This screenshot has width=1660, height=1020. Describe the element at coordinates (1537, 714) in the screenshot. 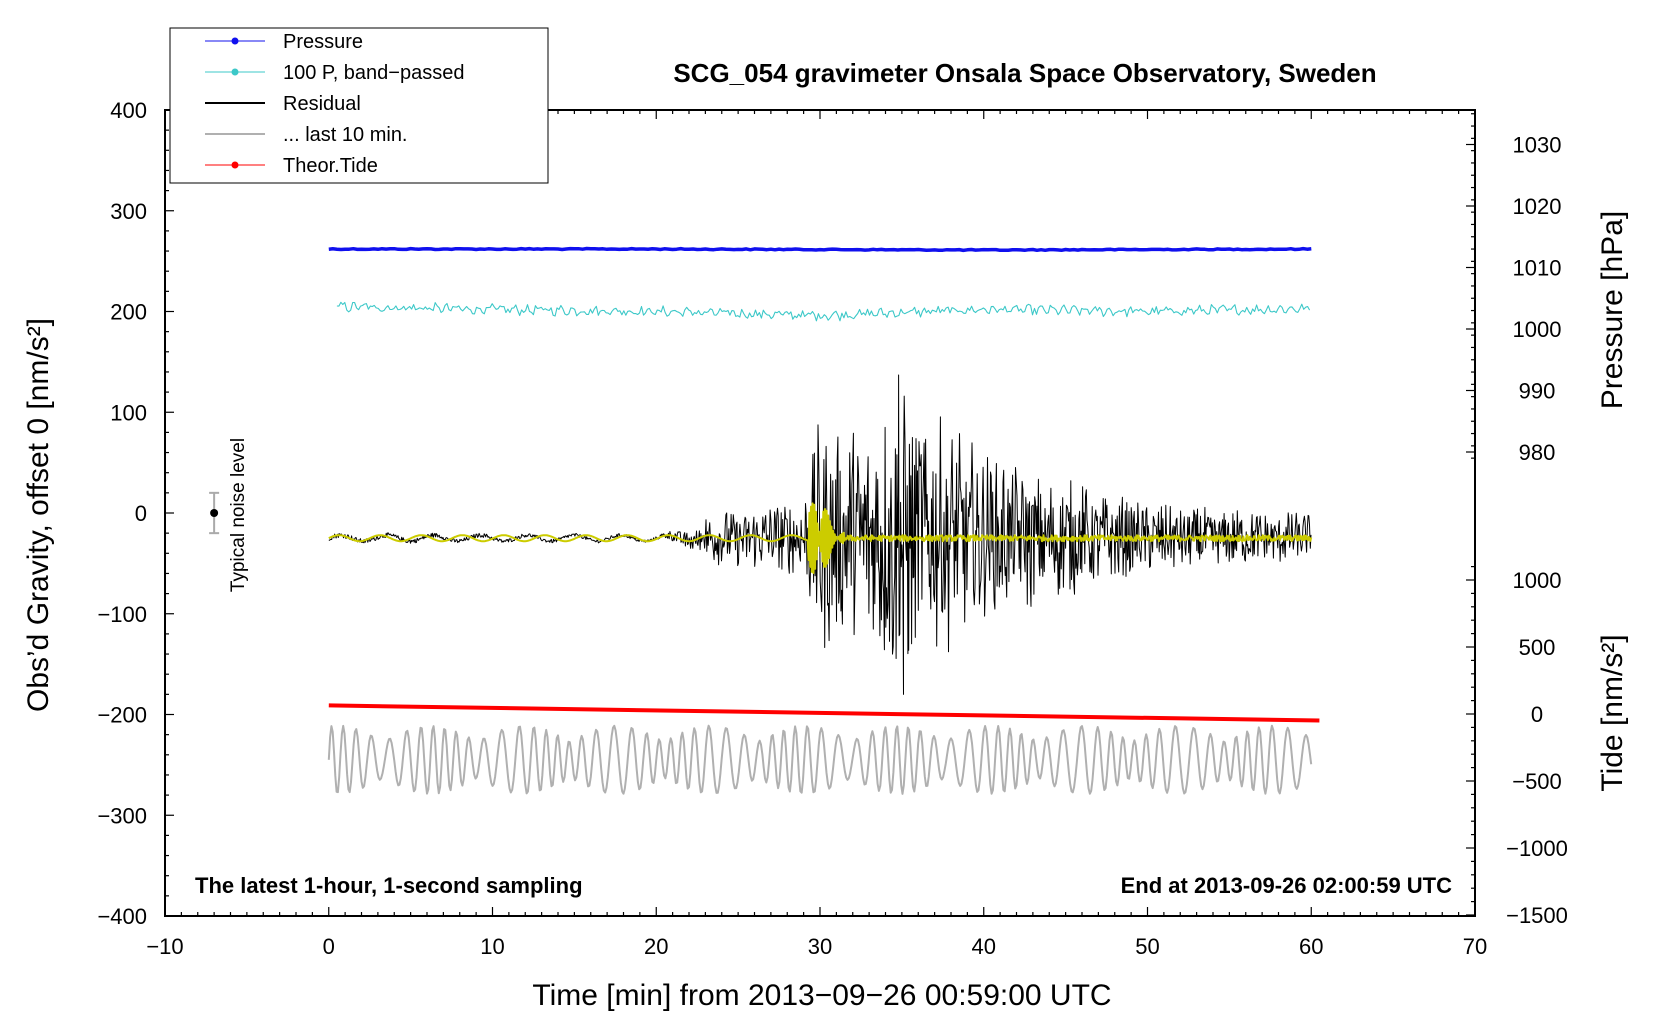

I see `tide-tick-label: 0` at that location.